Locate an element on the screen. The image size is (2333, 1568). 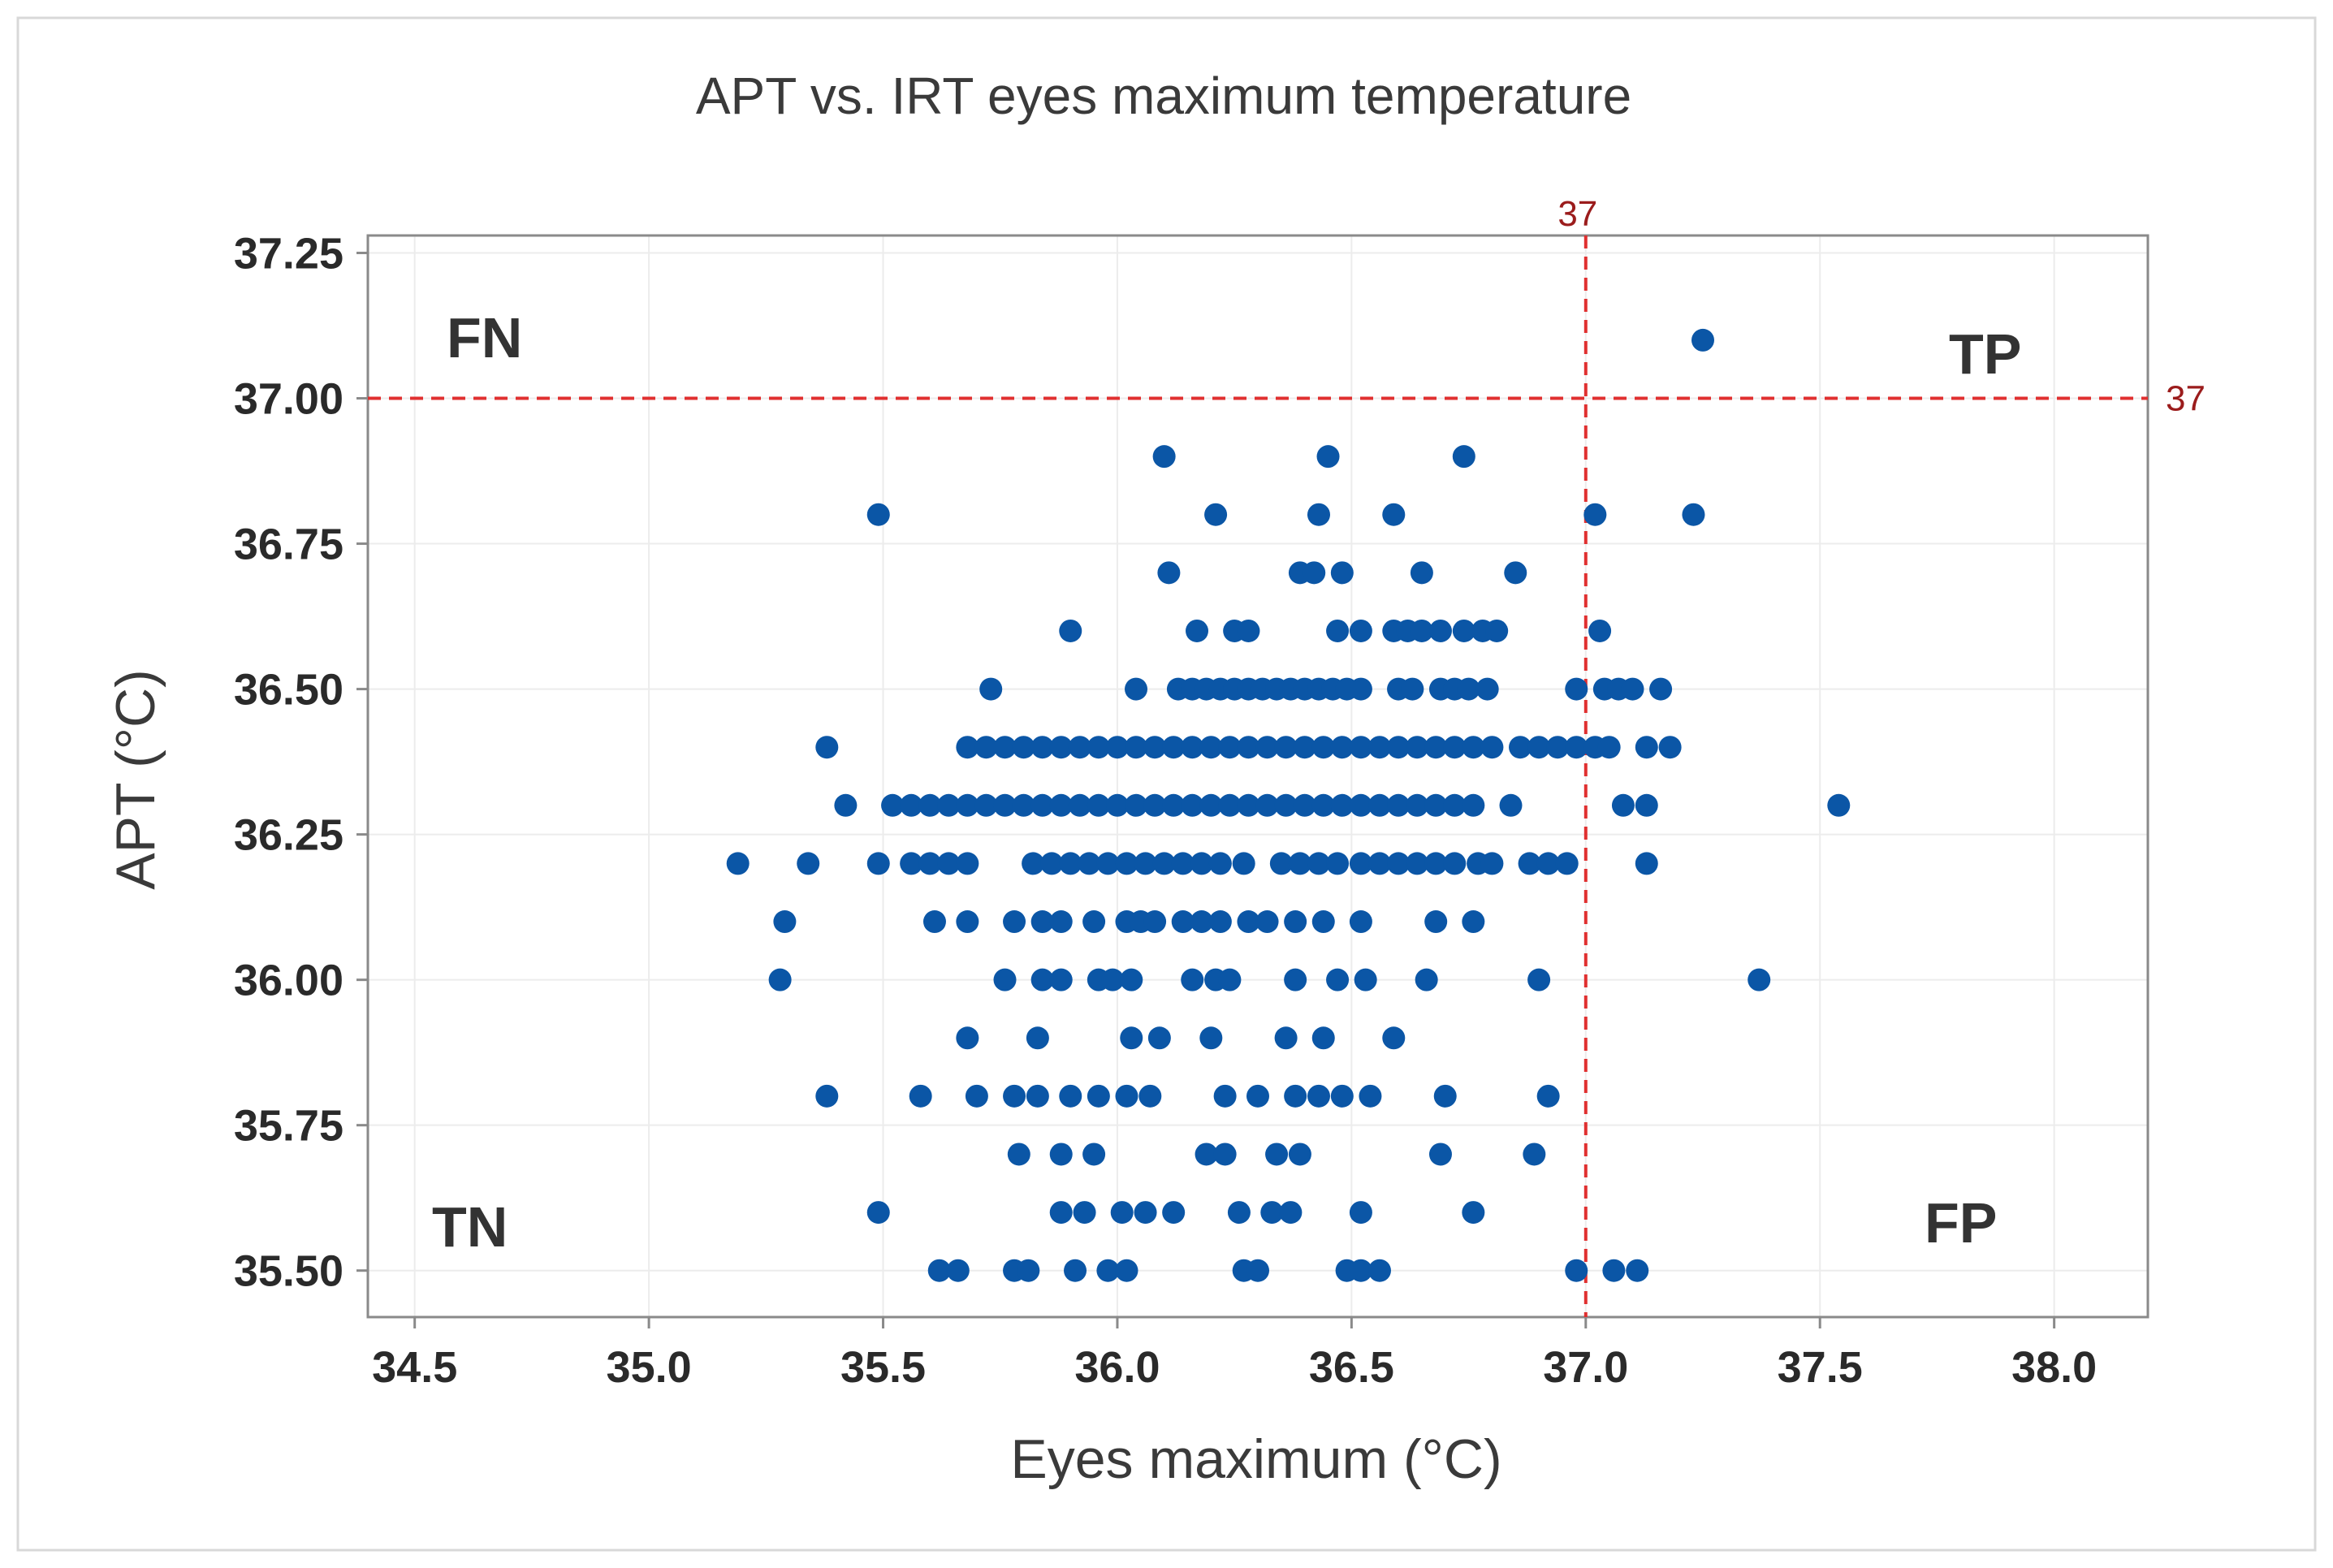
x-tick-label: 35.5 is located at coordinates (883, 1367).